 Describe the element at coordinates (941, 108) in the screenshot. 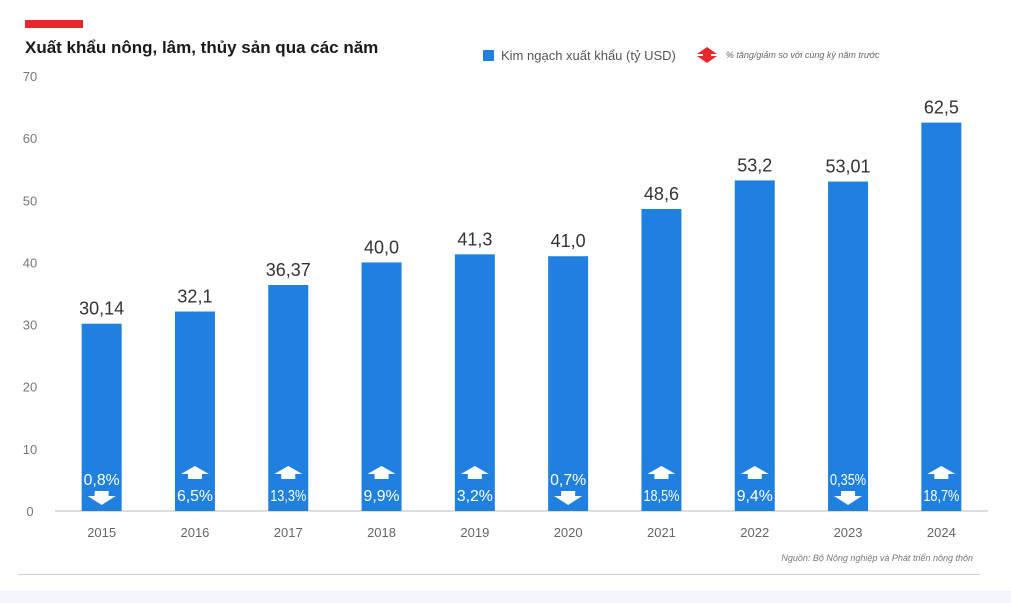

I see `bar-value-label: 62,5` at that location.